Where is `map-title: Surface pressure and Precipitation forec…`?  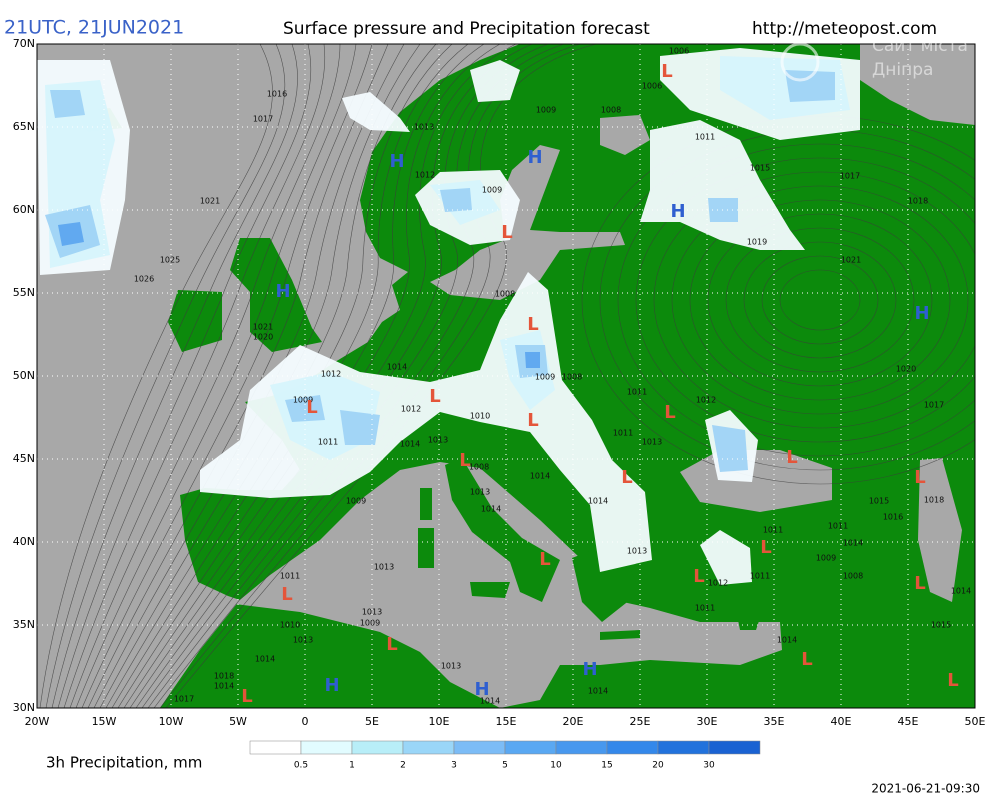
map-title: Surface pressure and Precipitation forec… is located at coordinates (466, 29).